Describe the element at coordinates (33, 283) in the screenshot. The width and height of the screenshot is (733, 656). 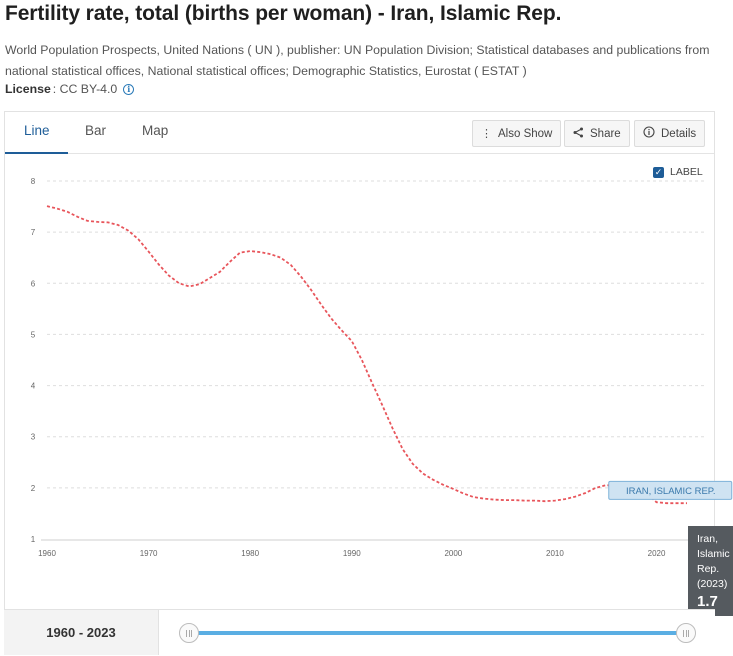
I see `y-tick-label: 6` at that location.